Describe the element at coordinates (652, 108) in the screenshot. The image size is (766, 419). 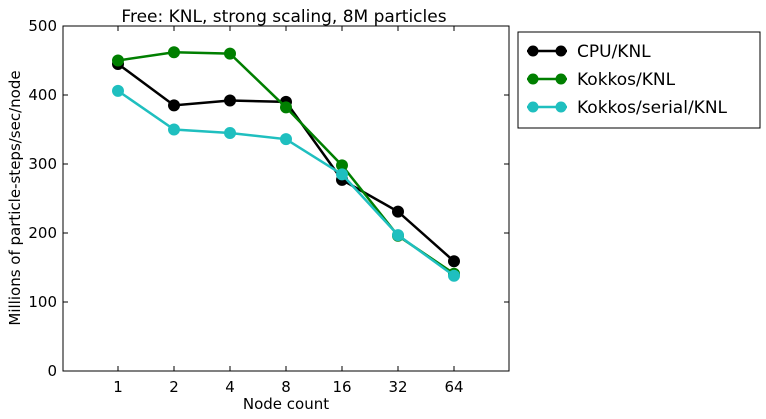
I see `legend-label: Kokkos/serial/KNL` at that location.